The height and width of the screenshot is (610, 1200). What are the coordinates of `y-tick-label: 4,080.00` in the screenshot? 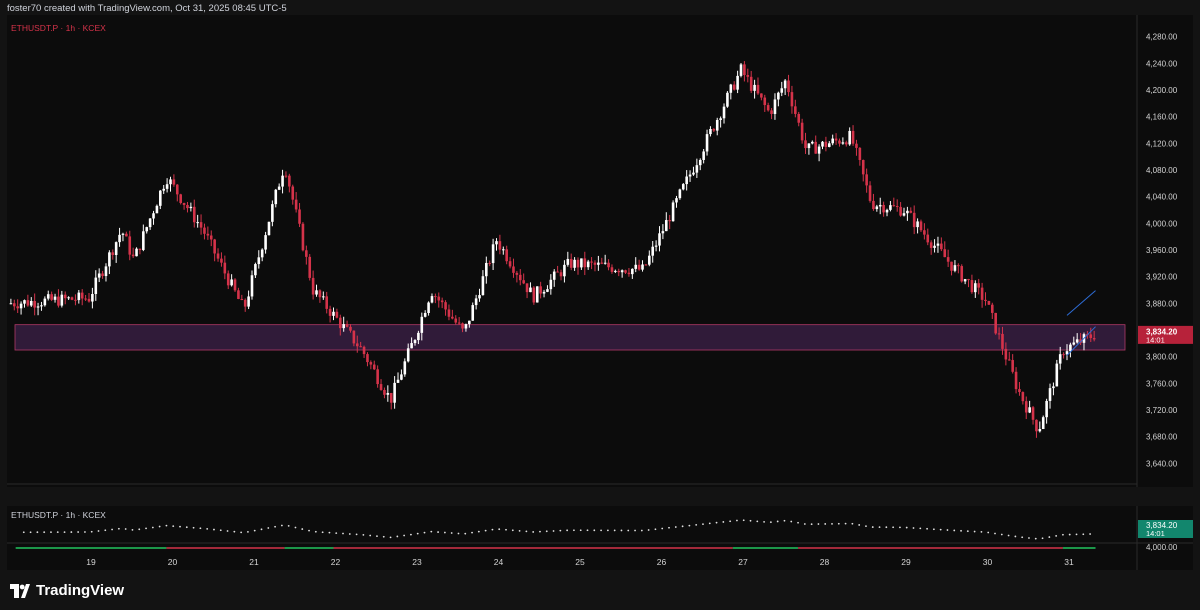 It's located at (1162, 170).